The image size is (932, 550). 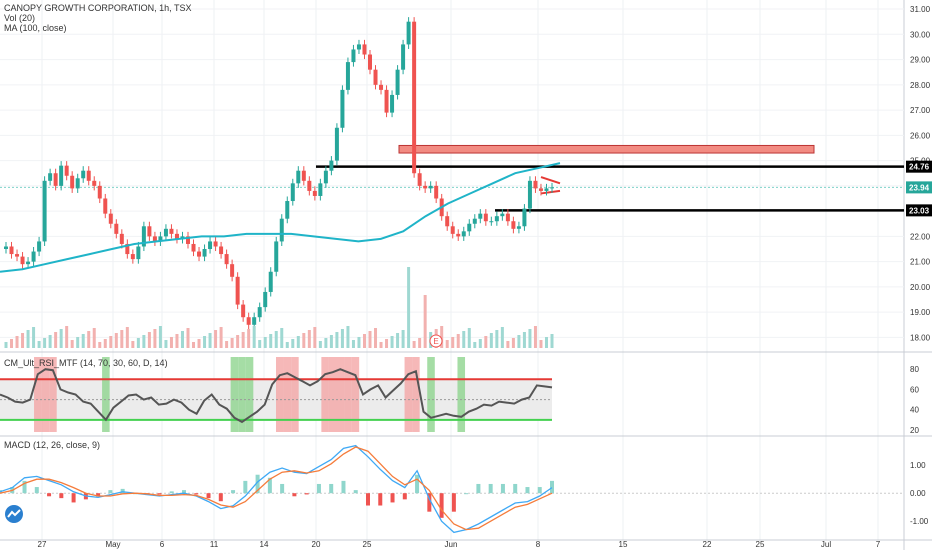 What do you see at coordinates (920, 9) in the screenshot?
I see `price-tick: 31.00` at bounding box center [920, 9].